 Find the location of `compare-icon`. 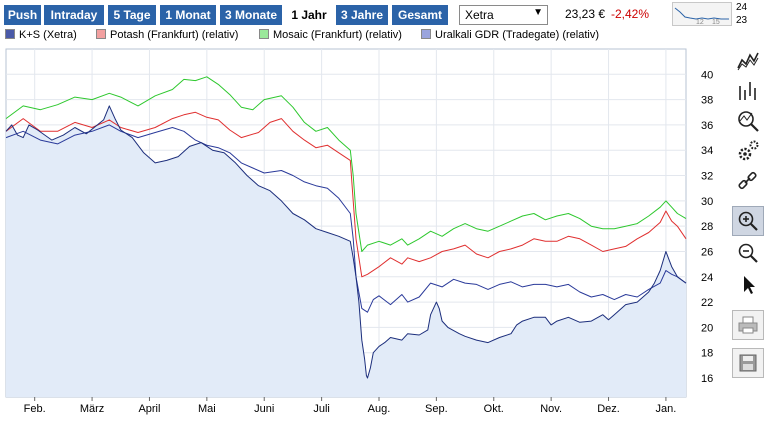

compare-icon is located at coordinates (747, 180).